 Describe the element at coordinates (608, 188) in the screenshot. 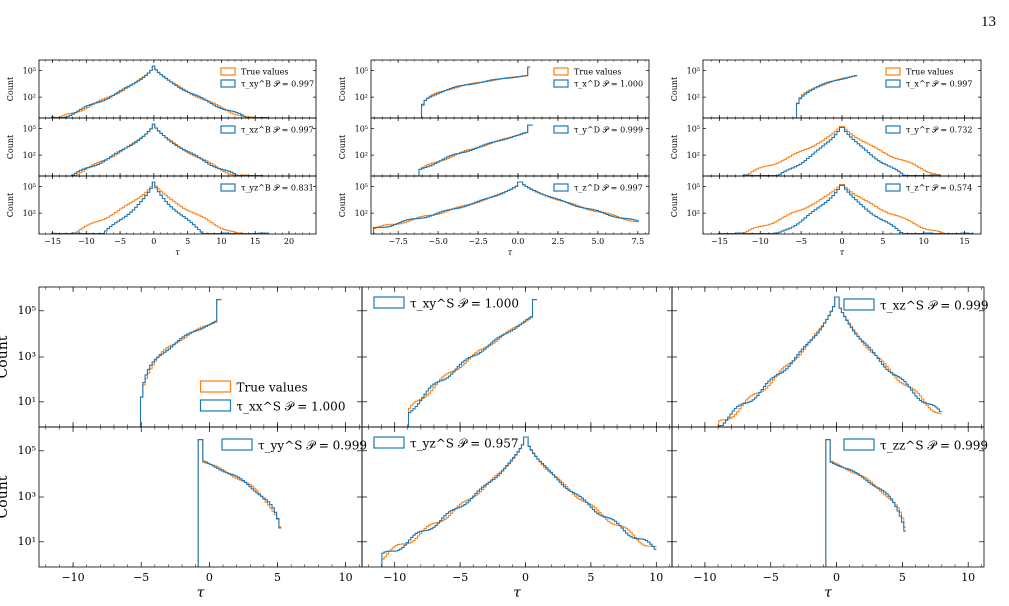

I see `legend-entry: τ_z^D 𝒫 = 0.997` at that location.